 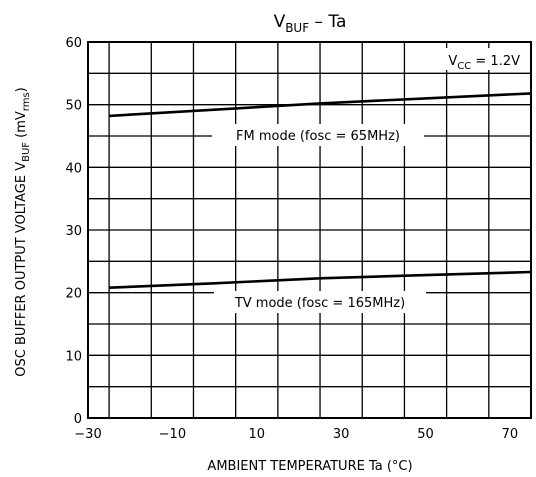 What do you see at coordinates (320, 105) in the screenshot?
I see `fm-mode-line` at bounding box center [320, 105].